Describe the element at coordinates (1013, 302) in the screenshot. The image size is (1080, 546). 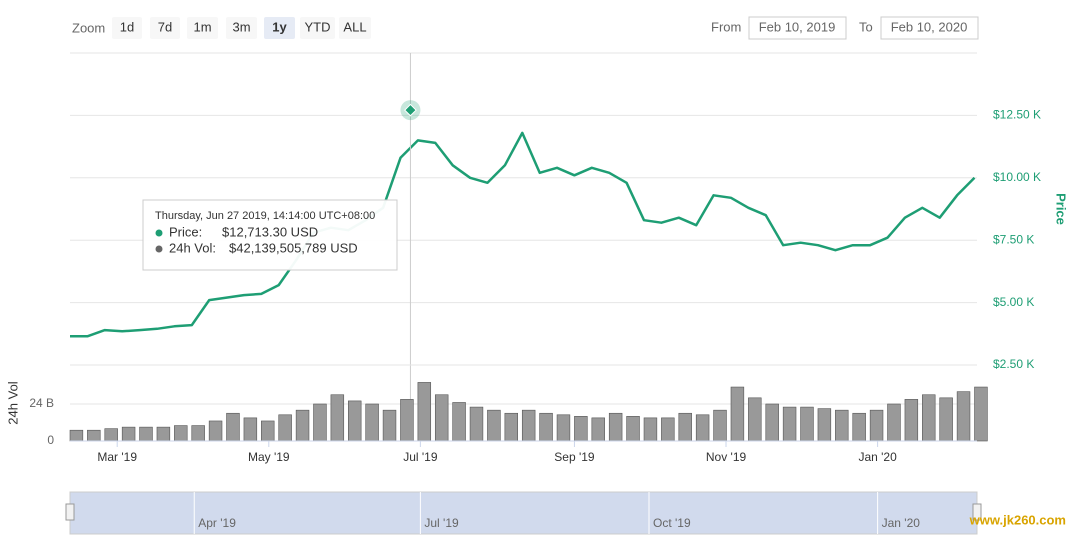
I see `y-tick-label: $5.00 K` at that location.